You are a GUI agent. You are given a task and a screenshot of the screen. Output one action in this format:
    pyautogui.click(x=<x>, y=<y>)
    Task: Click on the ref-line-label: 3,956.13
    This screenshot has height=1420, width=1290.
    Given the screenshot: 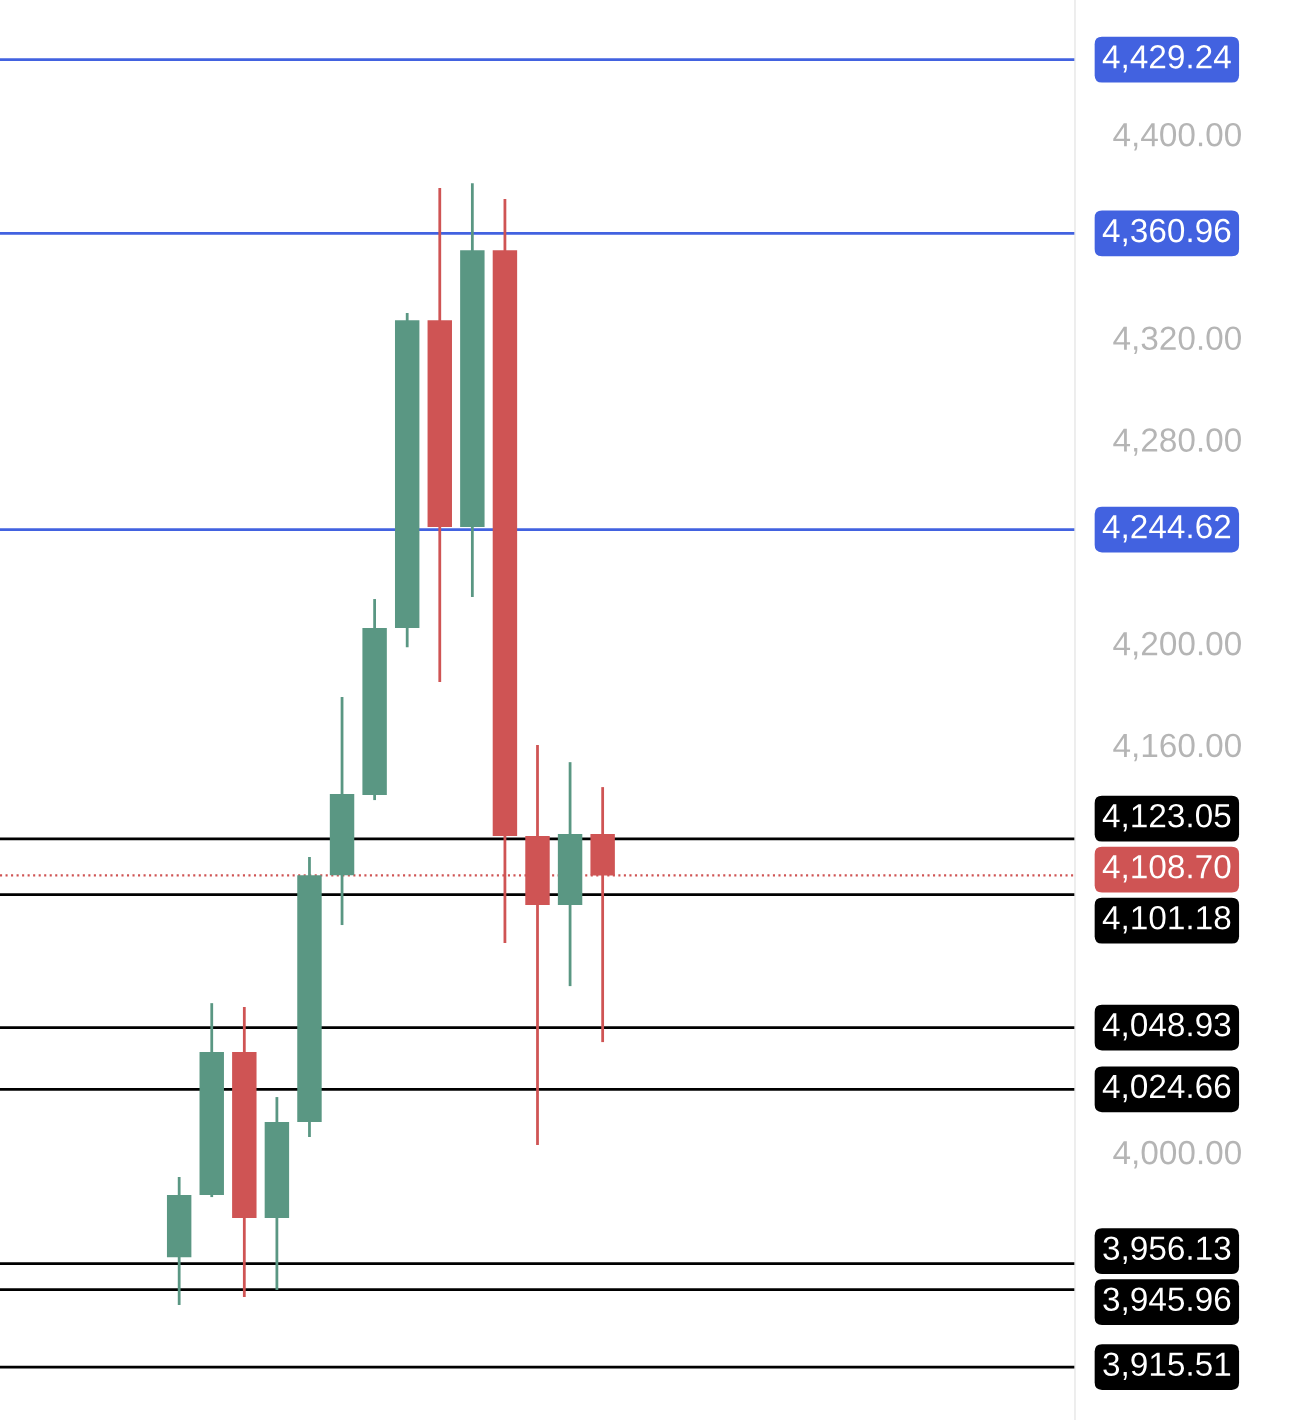 What is the action you would take?
    pyautogui.click(x=1167, y=1250)
    